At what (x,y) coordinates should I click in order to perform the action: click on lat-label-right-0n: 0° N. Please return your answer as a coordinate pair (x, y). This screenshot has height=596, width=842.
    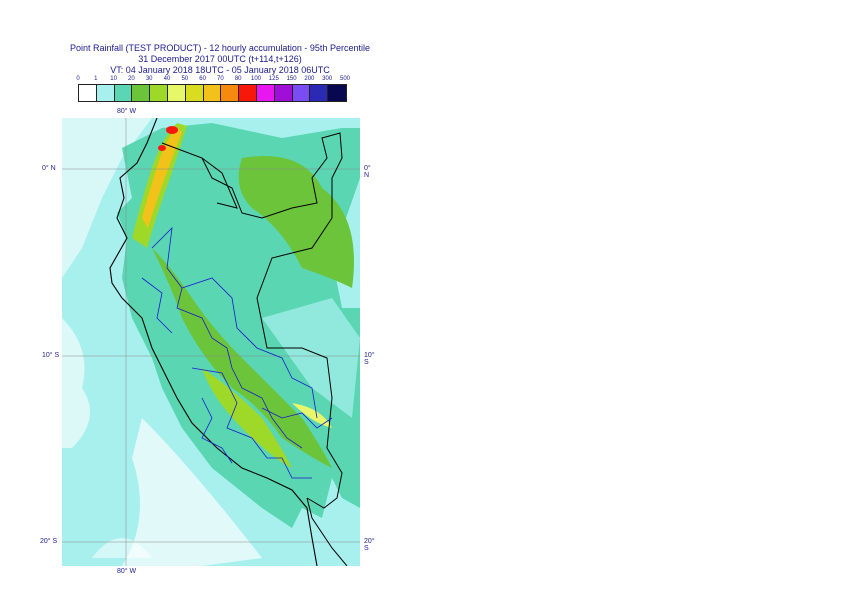
    Looking at the image, I should click on (367, 172).